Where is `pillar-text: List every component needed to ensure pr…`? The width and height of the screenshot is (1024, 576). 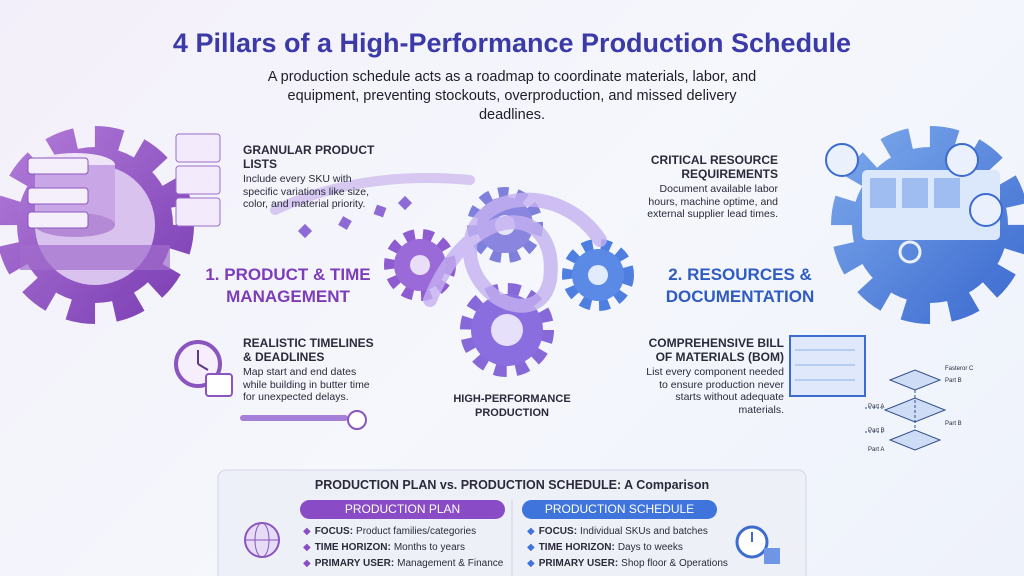 pillar-text: List every component needed to ensure pr… is located at coordinates (715, 391).